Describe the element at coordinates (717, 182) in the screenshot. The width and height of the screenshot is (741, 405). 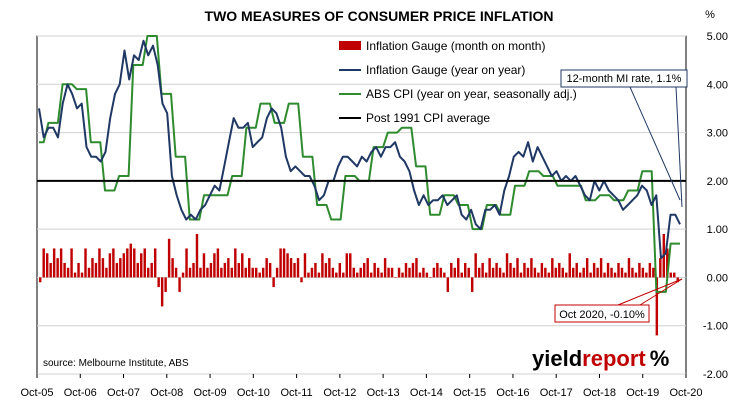
I see `y-tick-label: 2.00` at that location.